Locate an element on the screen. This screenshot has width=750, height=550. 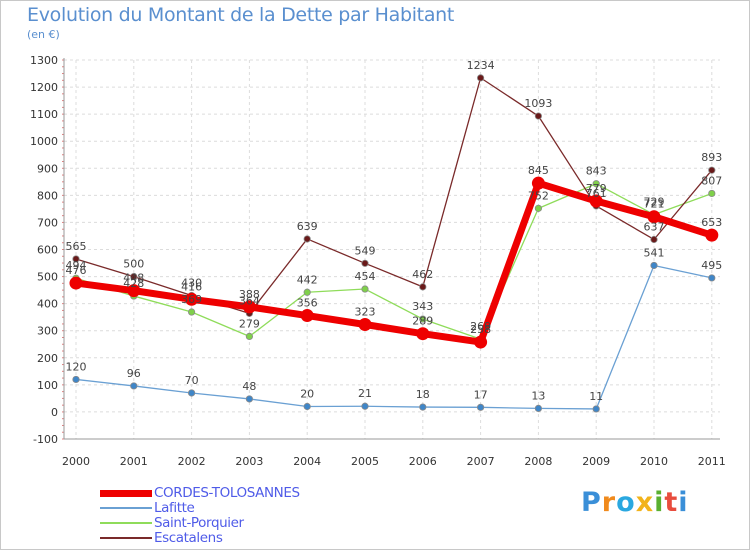
y-tick-label: 800 is located at coordinates (47, 195).